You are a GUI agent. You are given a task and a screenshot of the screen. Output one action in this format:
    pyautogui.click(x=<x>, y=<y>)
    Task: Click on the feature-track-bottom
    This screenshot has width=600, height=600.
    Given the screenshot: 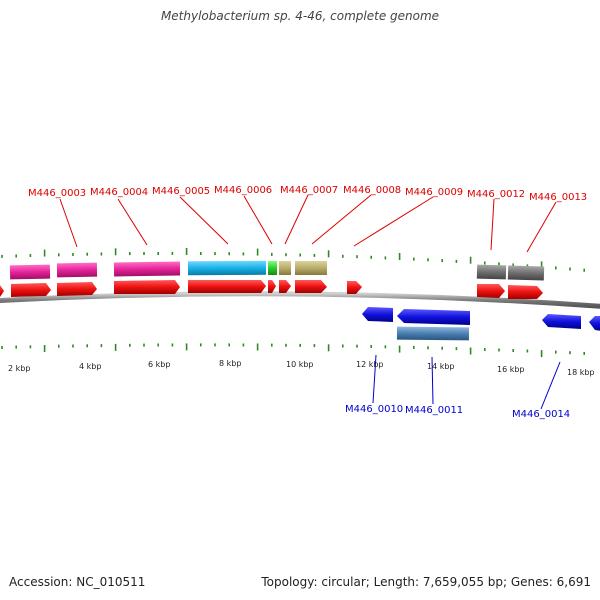 What is the action you would take?
    pyautogui.click(x=433, y=333)
    